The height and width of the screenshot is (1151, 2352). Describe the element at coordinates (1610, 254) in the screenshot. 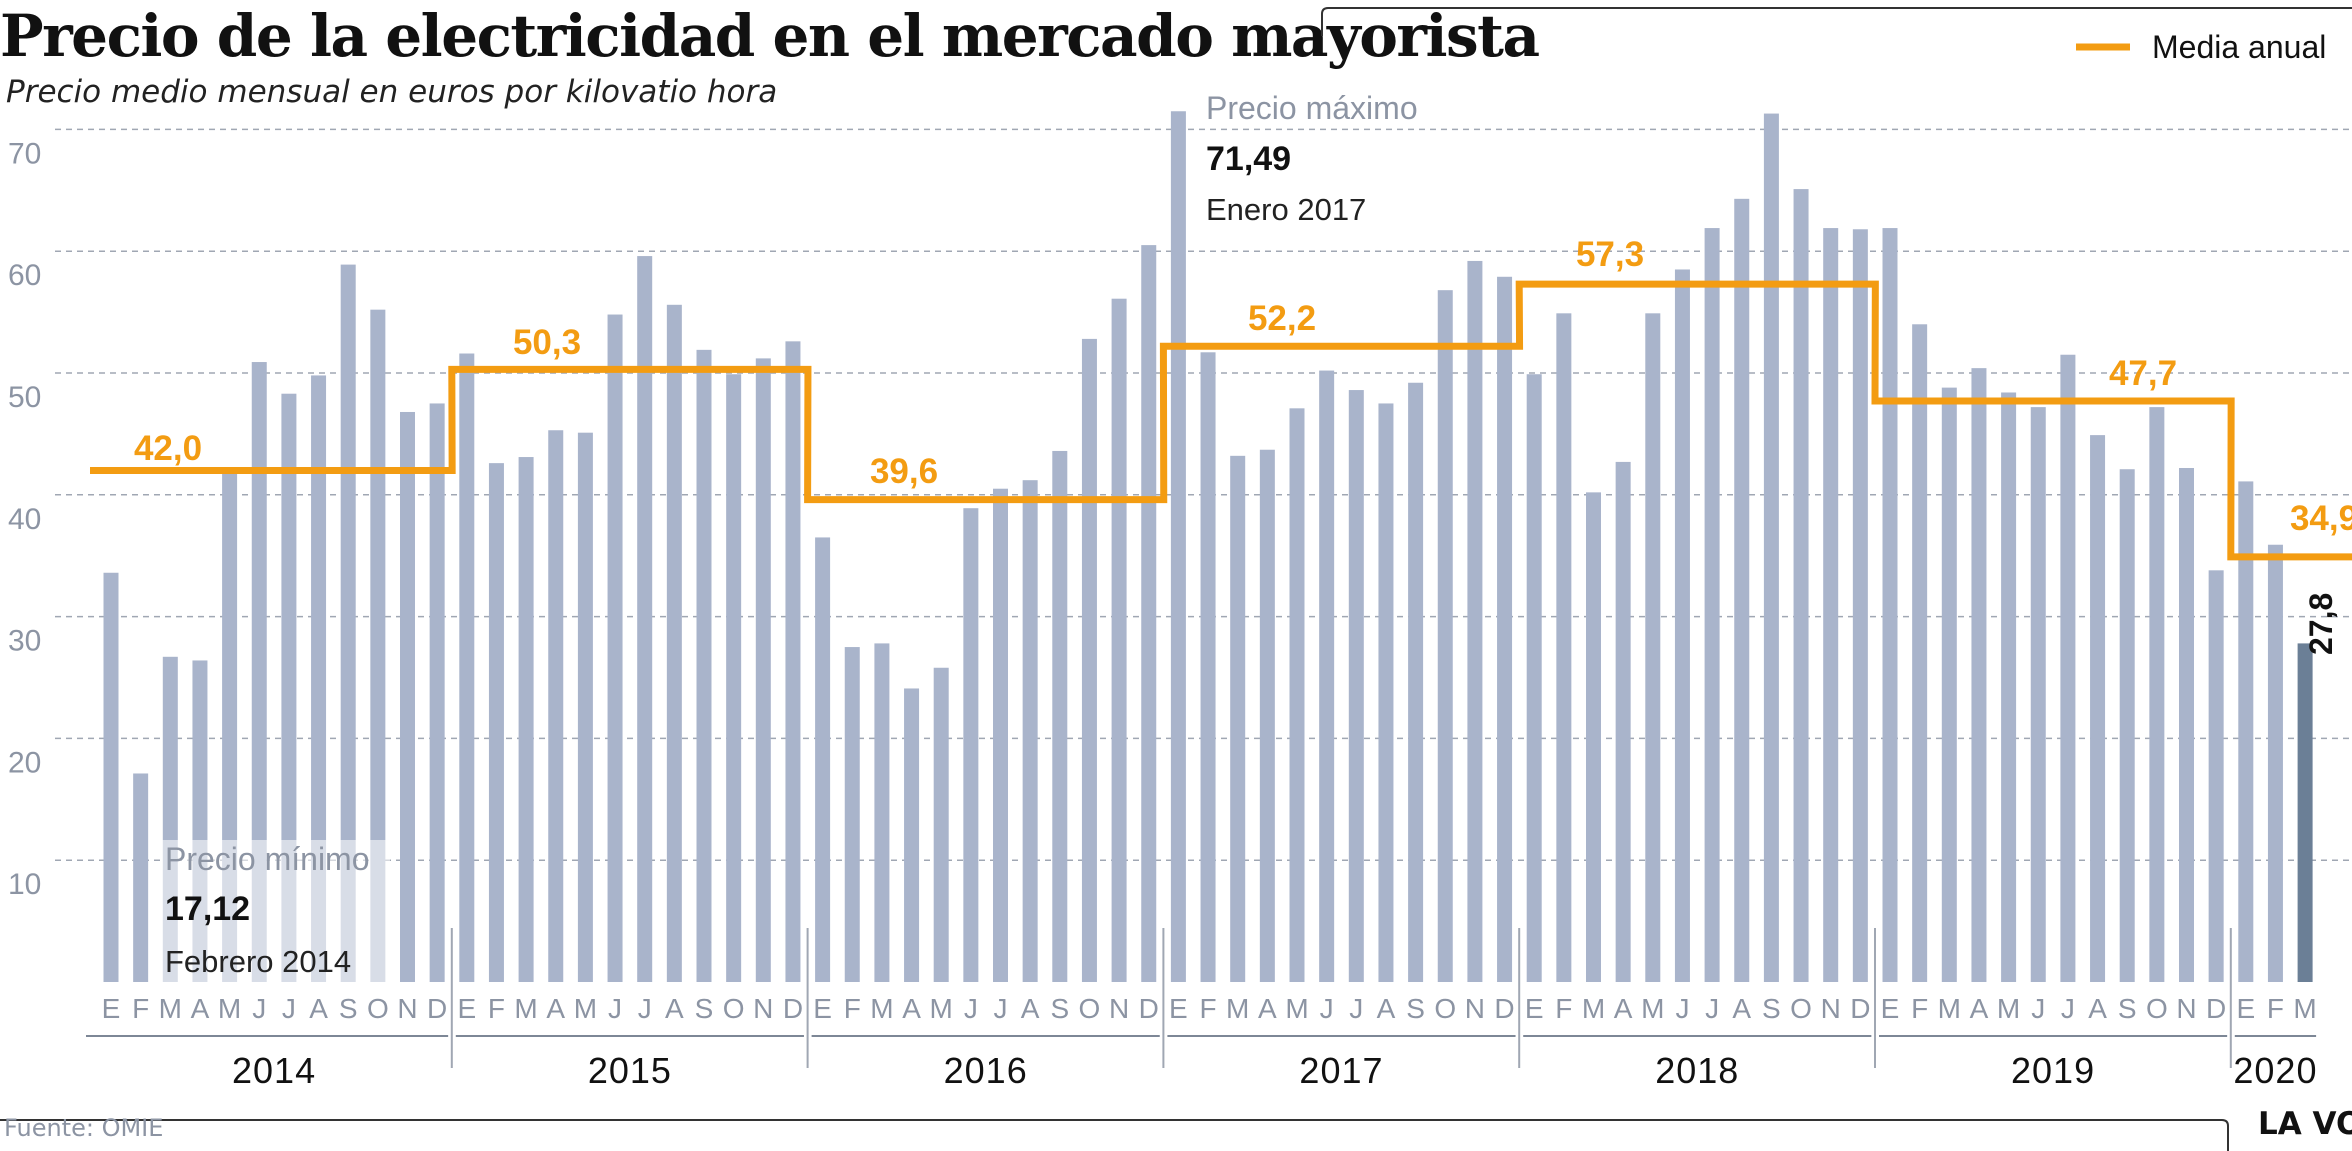

I see `annual-average-label-2018: 57,3` at that location.